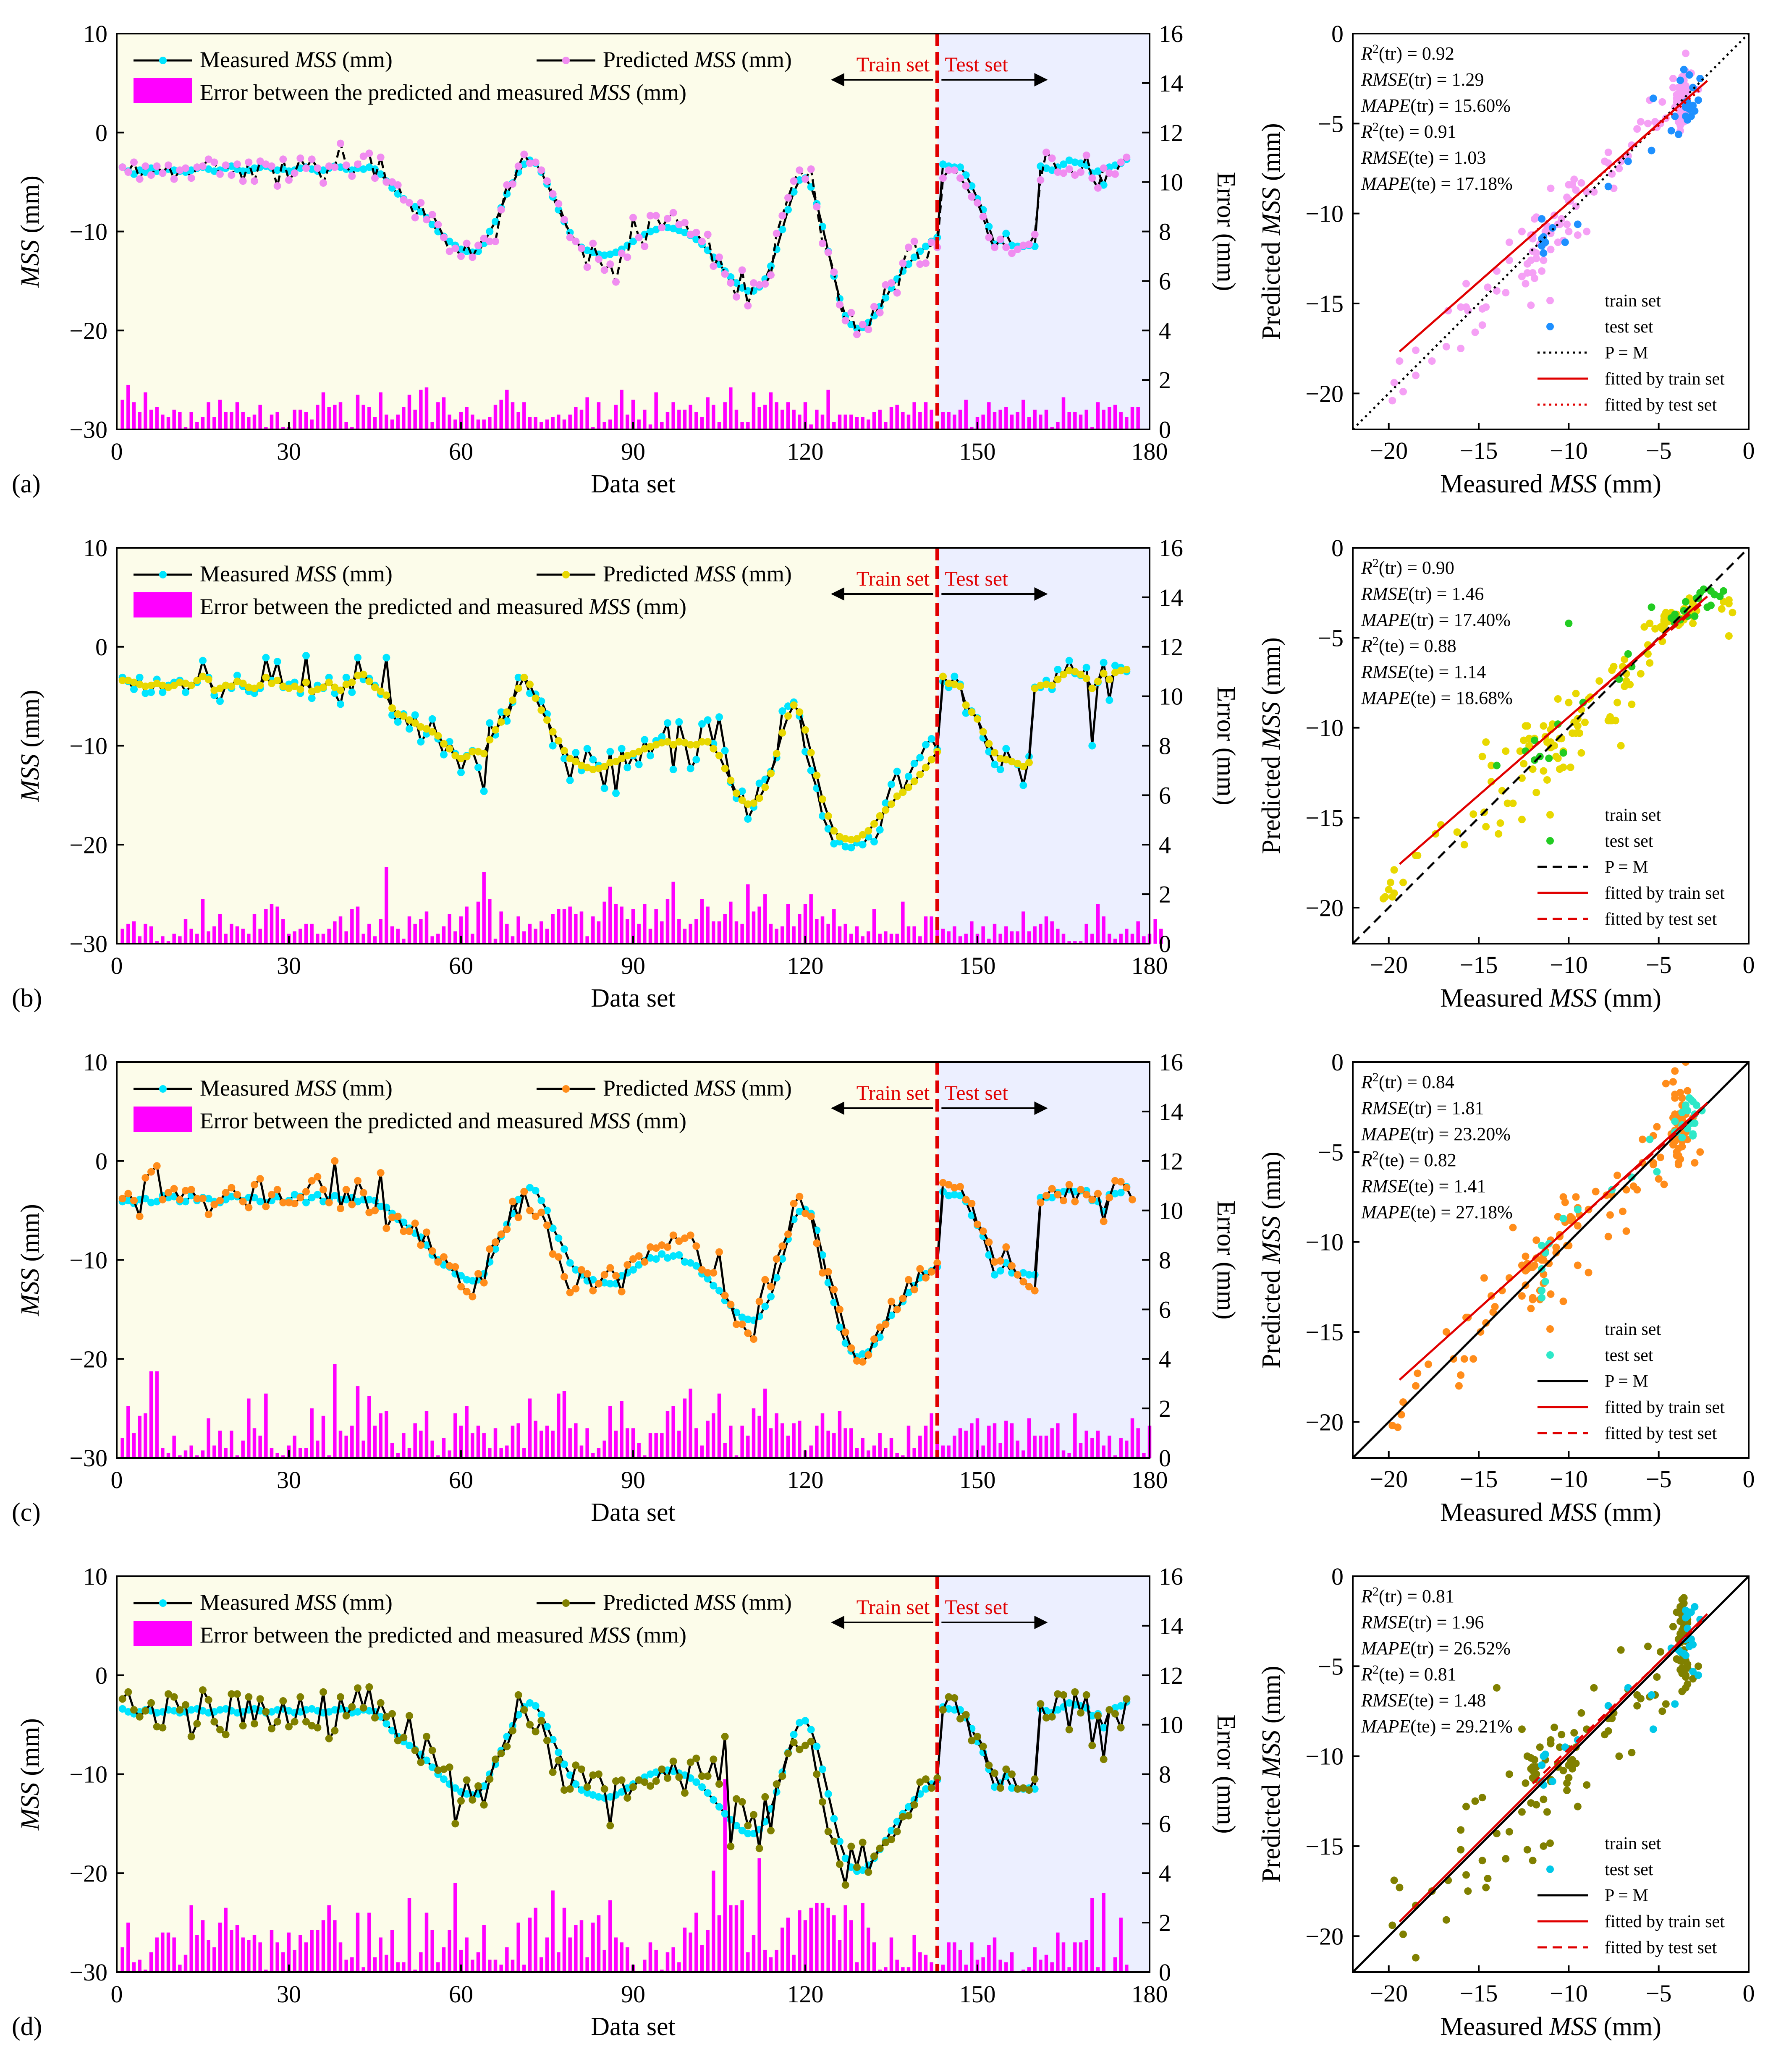 The width and height of the screenshot is (1768, 2072). What do you see at coordinates (88, 1458) in the screenshot?
I see `y-tick-label: −30` at bounding box center [88, 1458].